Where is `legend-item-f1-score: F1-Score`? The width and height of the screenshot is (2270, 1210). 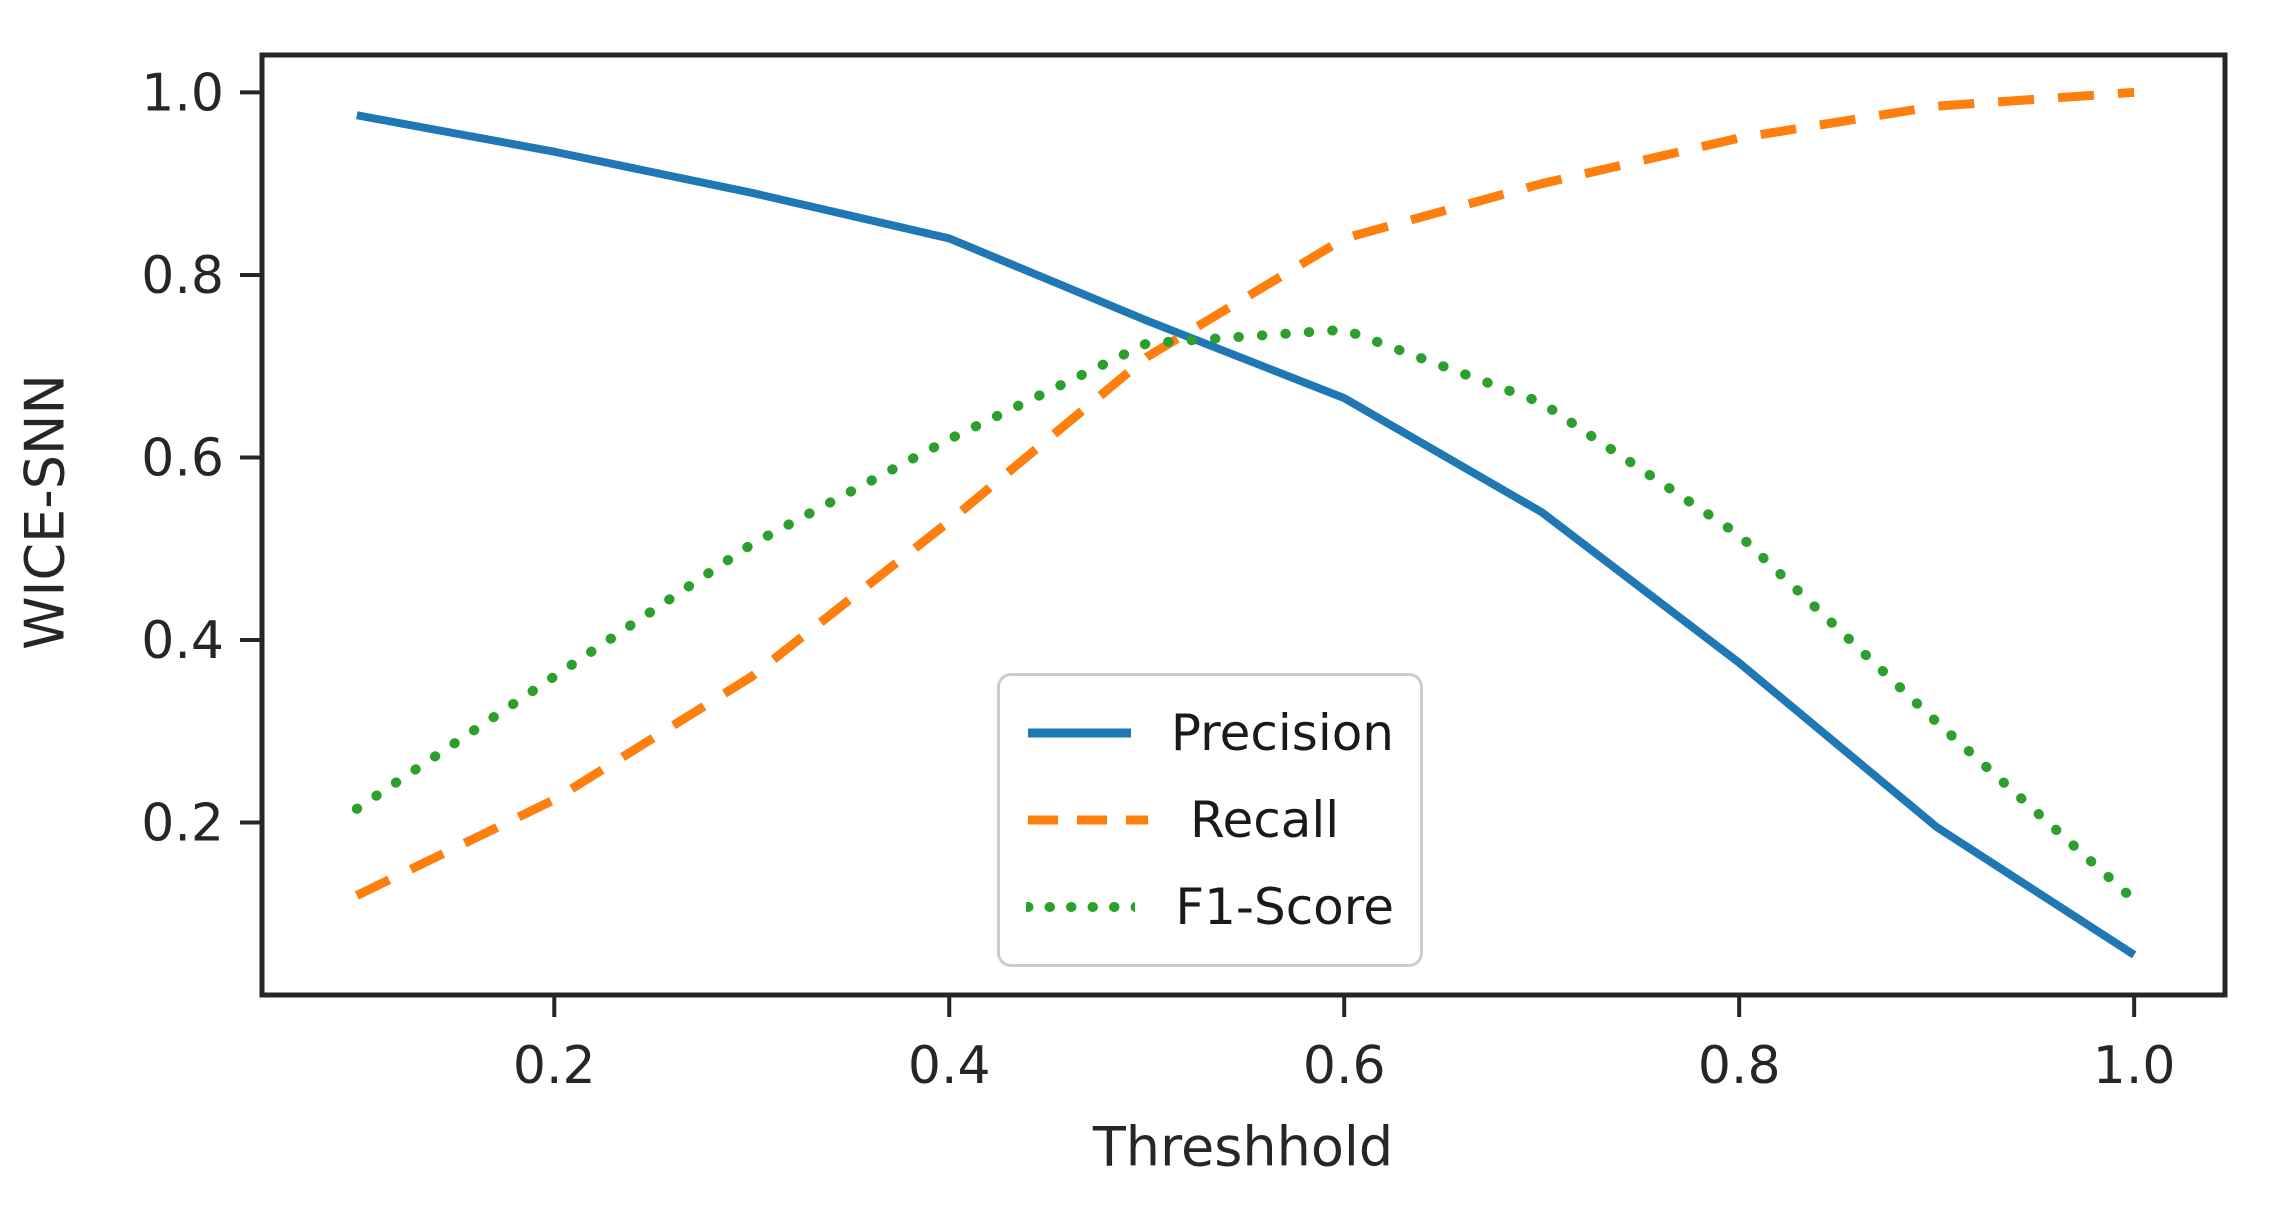
legend-item-f1-score: F1-Score is located at coordinates (1210, 907).